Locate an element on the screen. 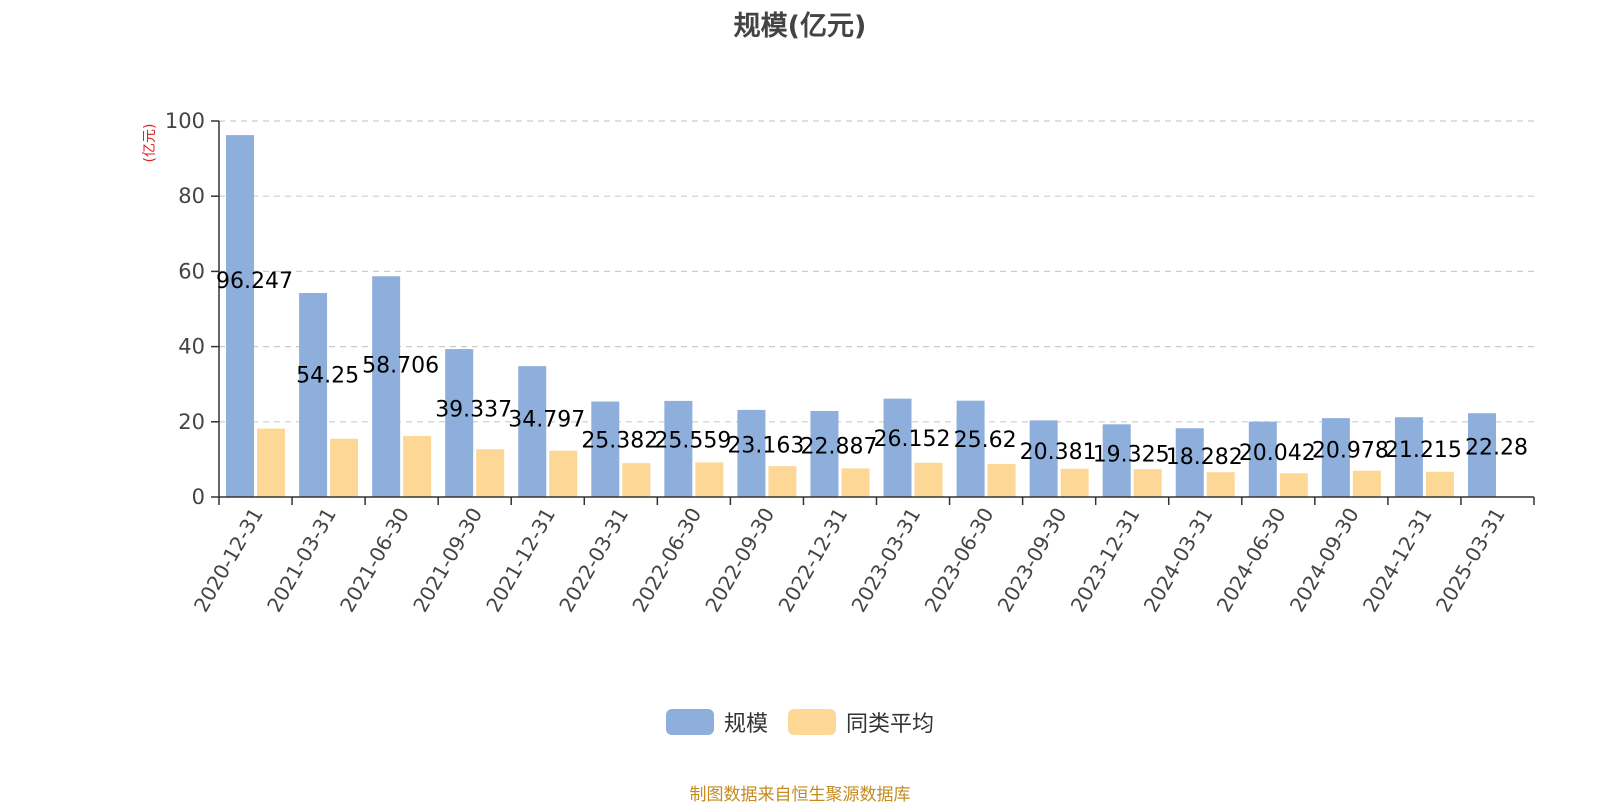 The width and height of the screenshot is (1600, 805). legend-item-peer-average: 同类平均 is located at coordinates (861, 722).